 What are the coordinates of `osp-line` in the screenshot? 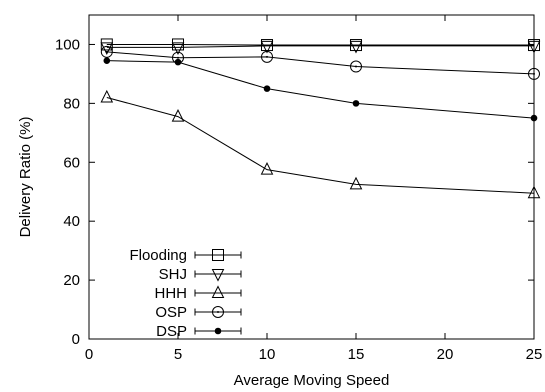 It's located at (320, 63).